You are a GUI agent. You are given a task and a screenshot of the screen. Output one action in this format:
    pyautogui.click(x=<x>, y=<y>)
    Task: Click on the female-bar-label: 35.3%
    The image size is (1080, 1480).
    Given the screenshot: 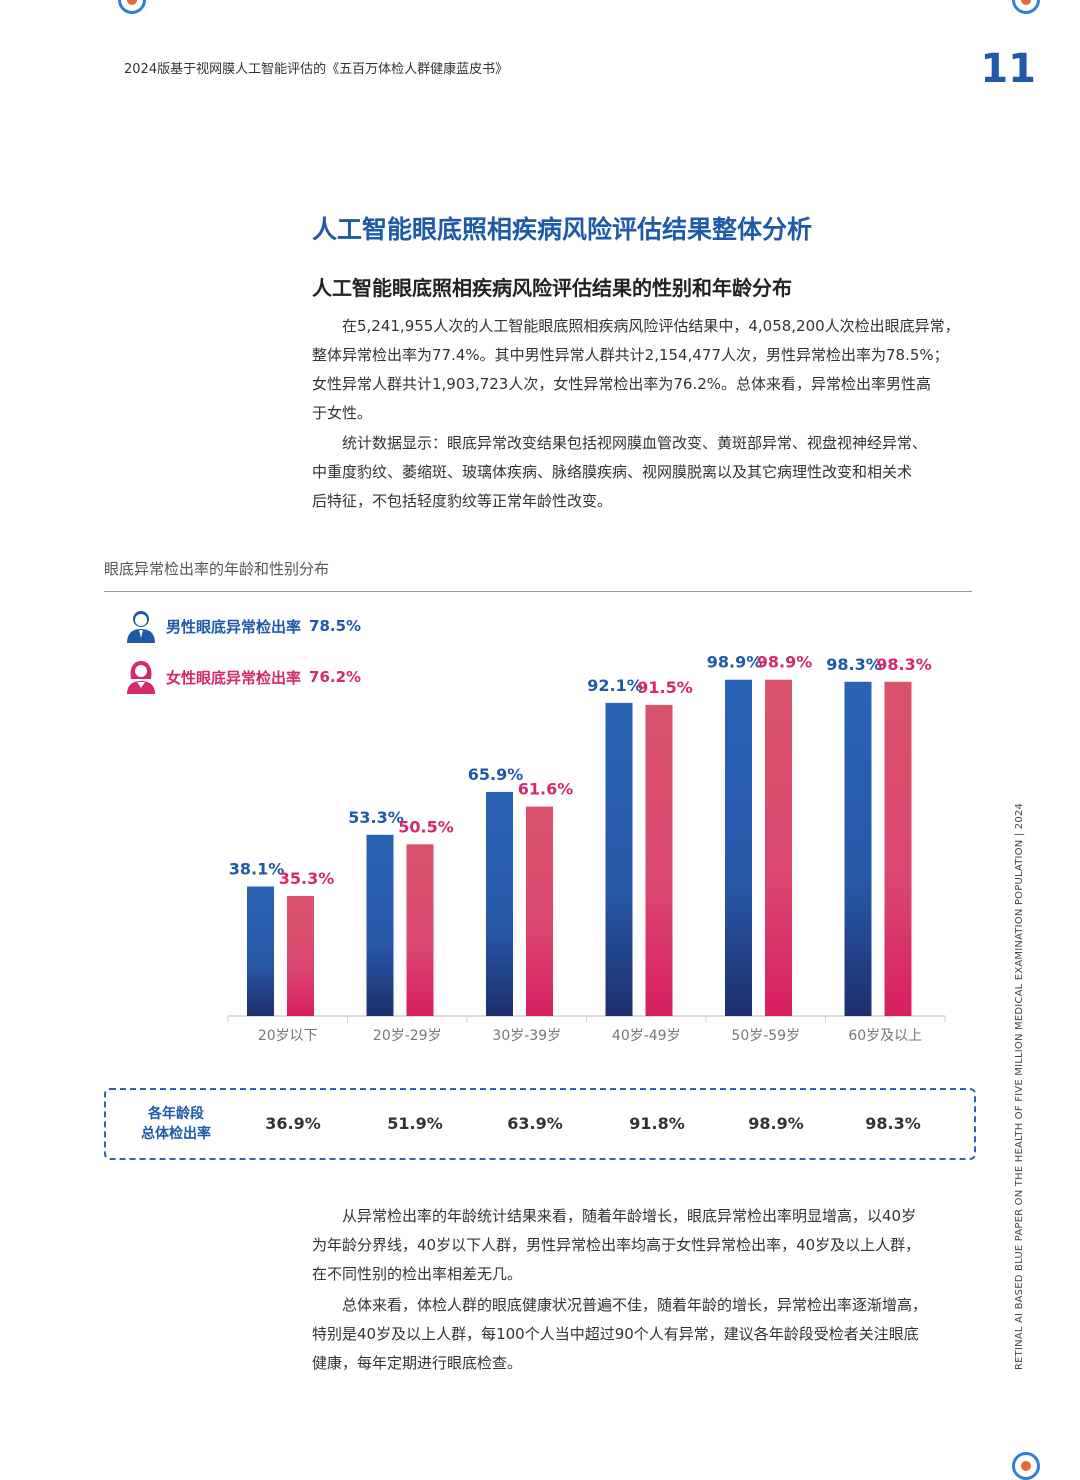 What is the action you would take?
    pyautogui.click(x=307, y=878)
    